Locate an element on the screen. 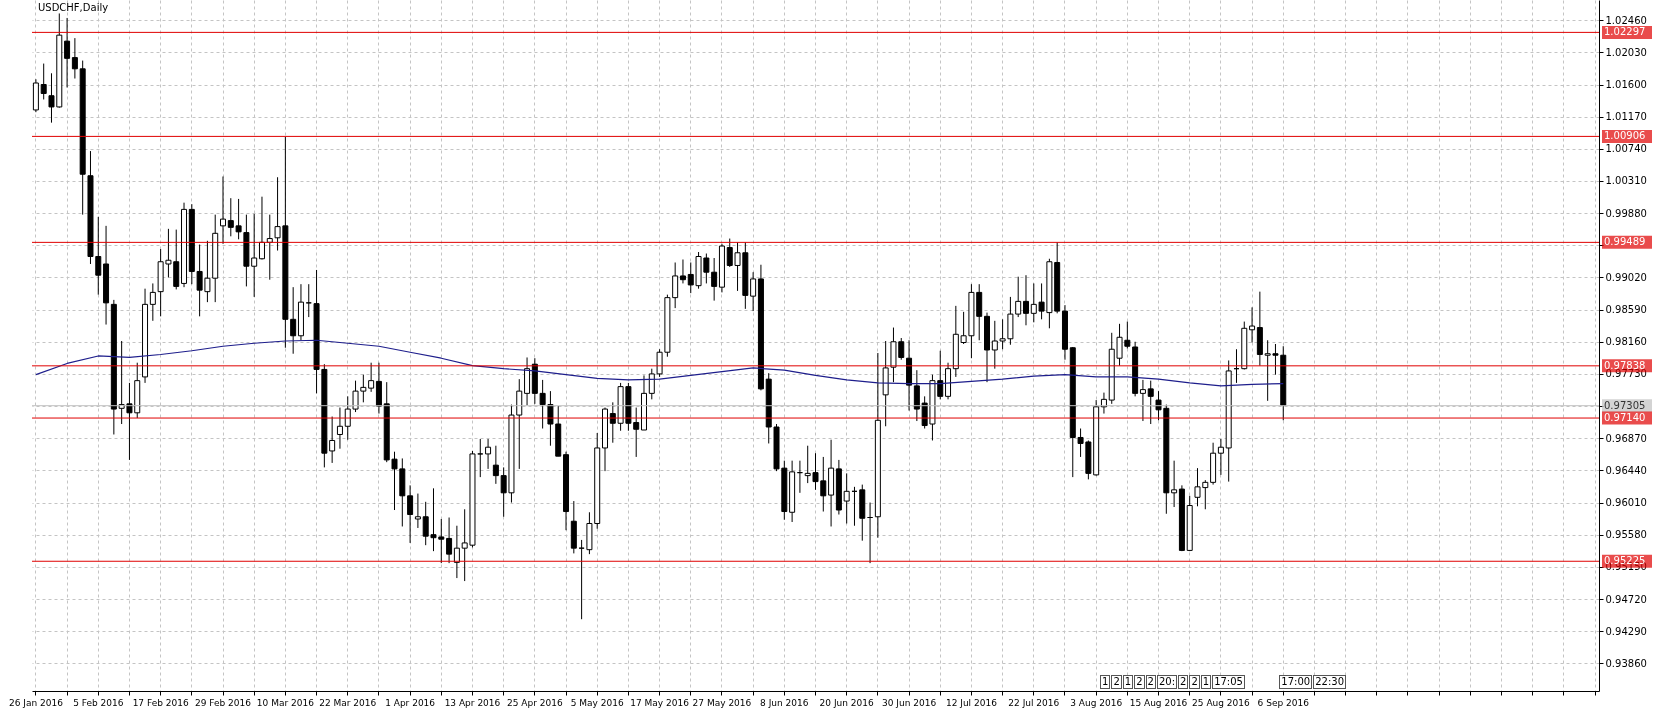 This screenshot has height=718, width=1653. y-tick-label: 0.94720 is located at coordinates (1626, 599).